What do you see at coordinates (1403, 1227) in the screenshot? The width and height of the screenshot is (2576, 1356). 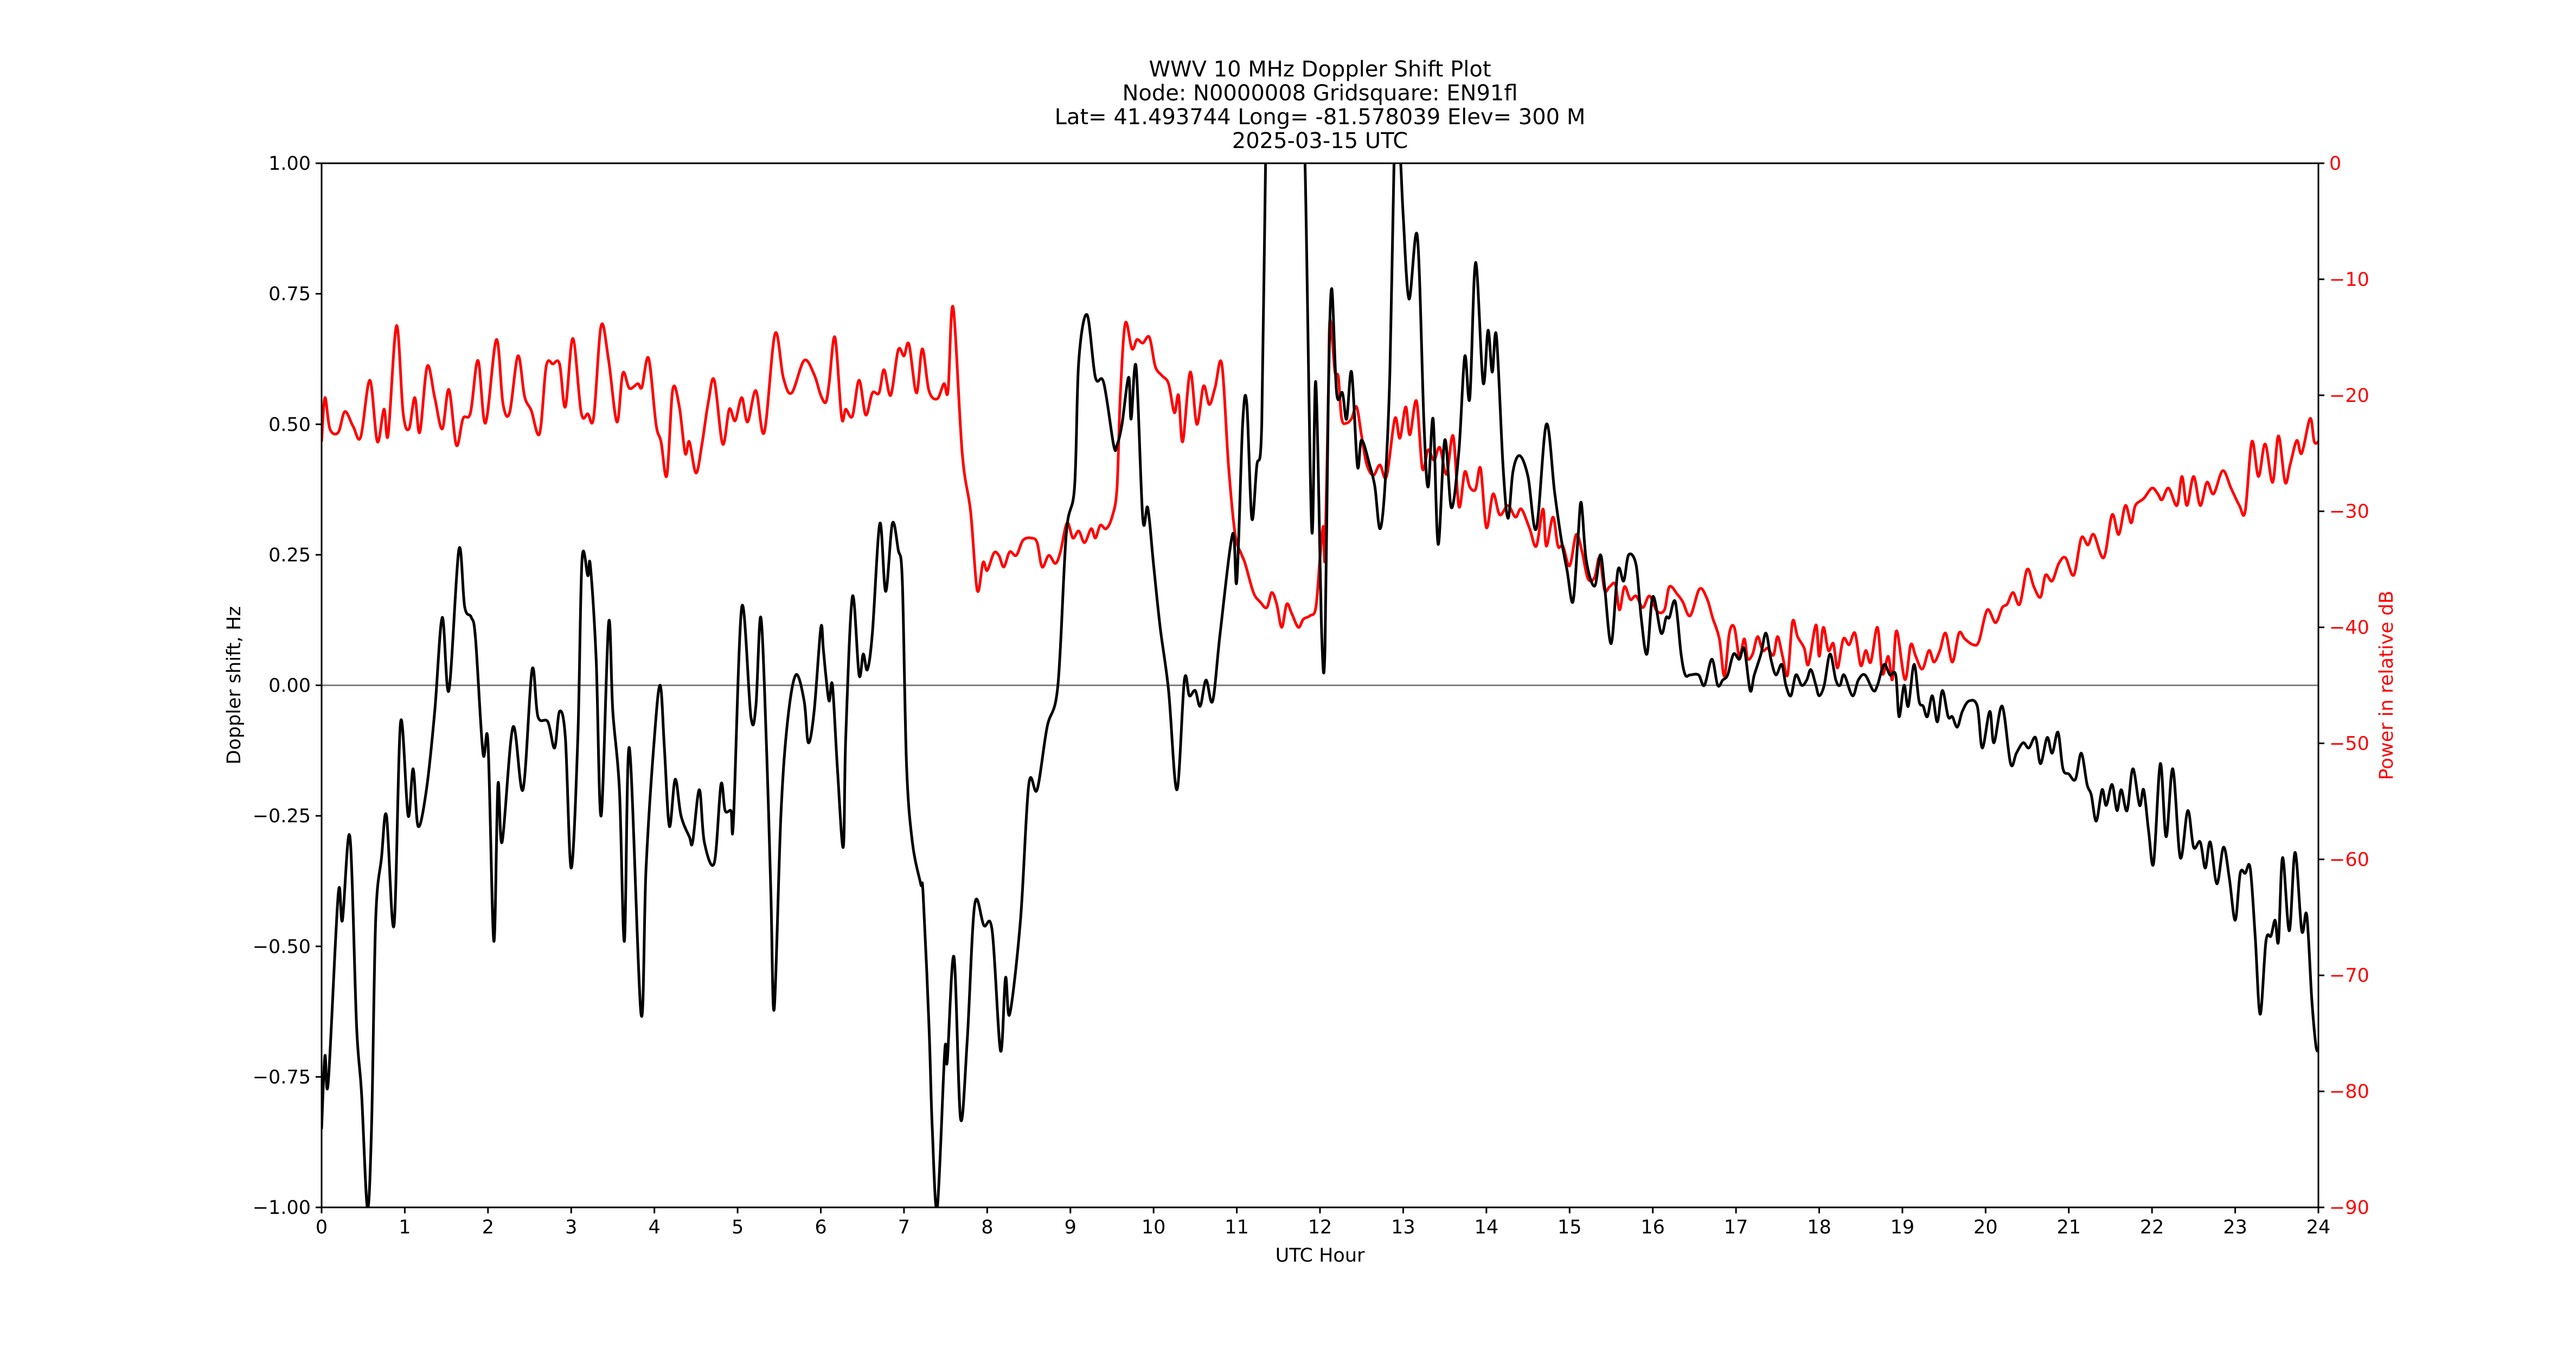 I see `x-tick-label: 13` at bounding box center [1403, 1227].